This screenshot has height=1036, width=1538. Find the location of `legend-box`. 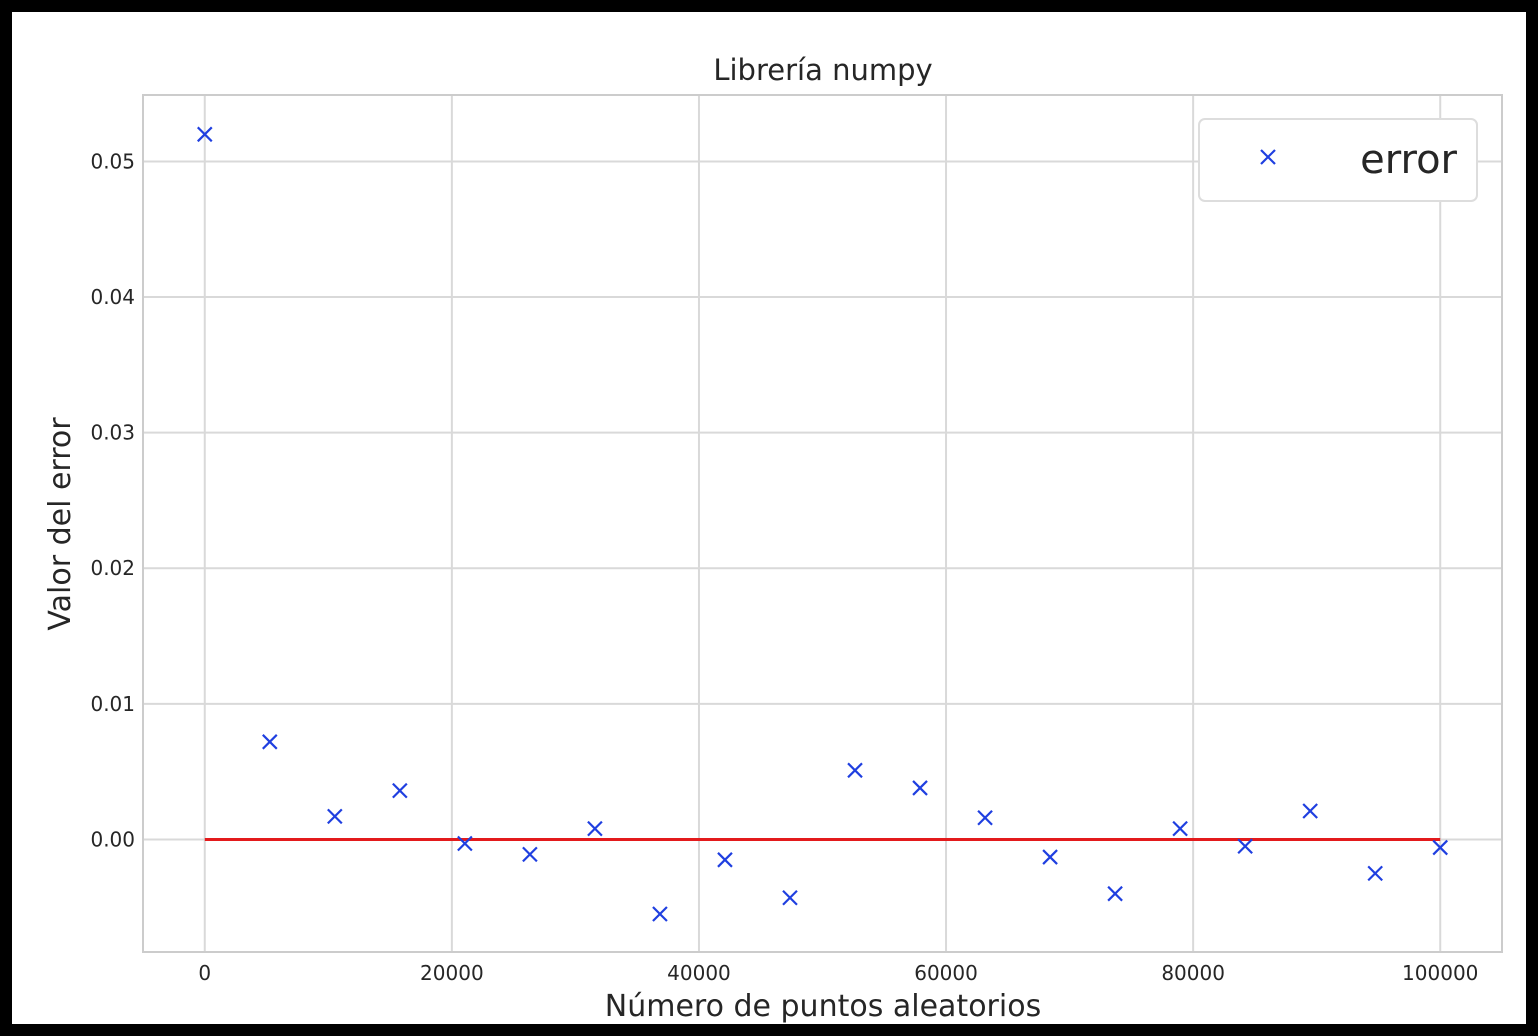

legend-box is located at coordinates (1338, 160).